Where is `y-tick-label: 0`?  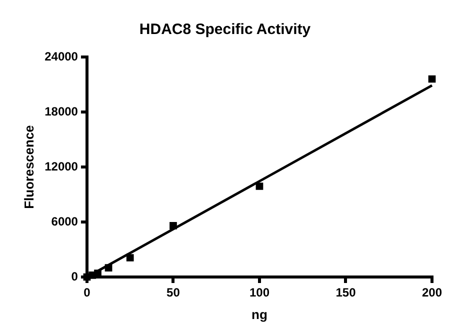
y-tick-label: 0 is located at coordinates (74, 276).